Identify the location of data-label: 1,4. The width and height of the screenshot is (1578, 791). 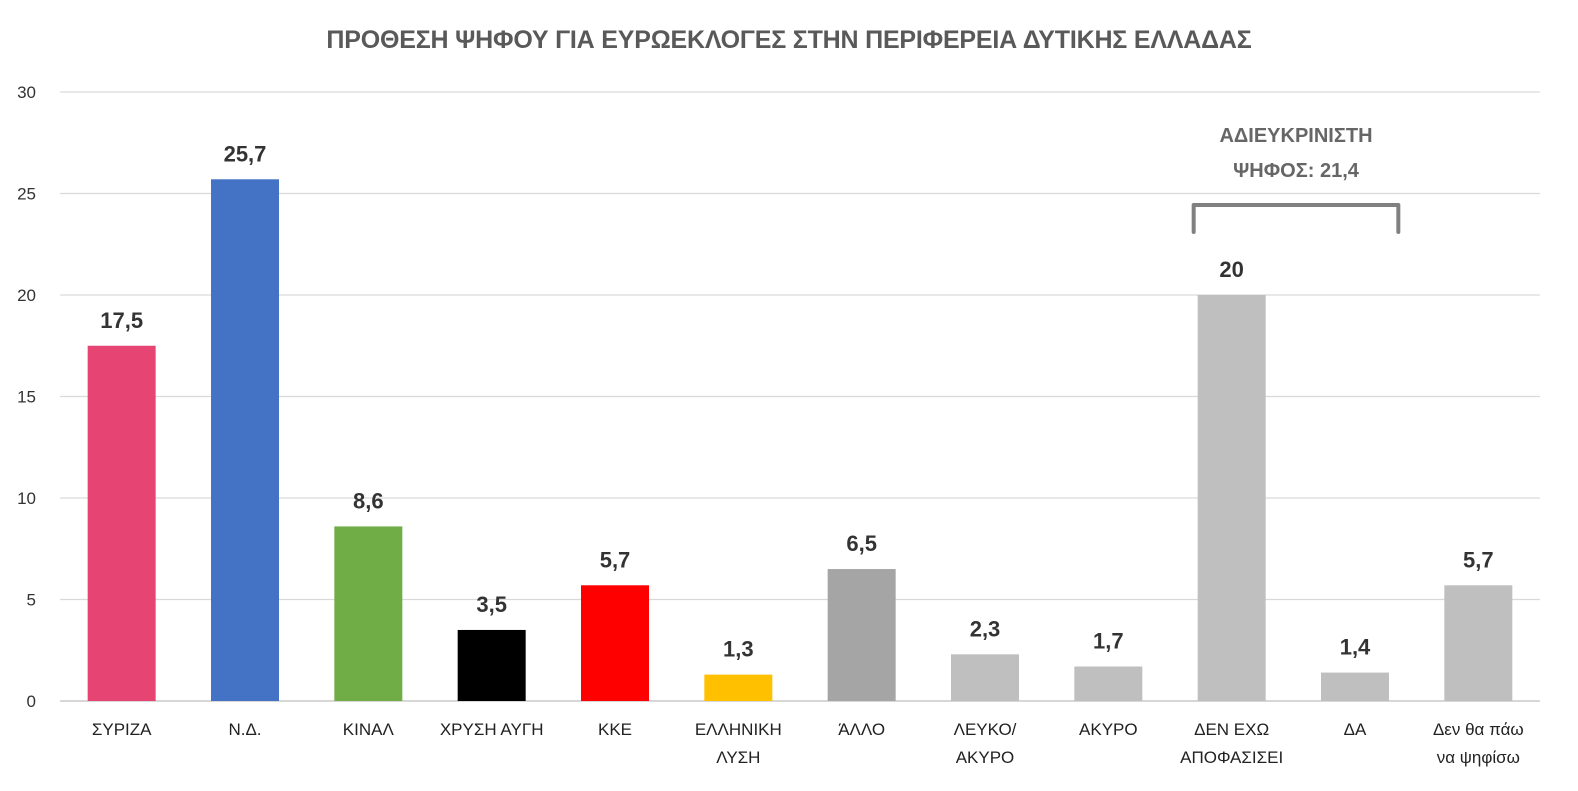
(1355, 647).